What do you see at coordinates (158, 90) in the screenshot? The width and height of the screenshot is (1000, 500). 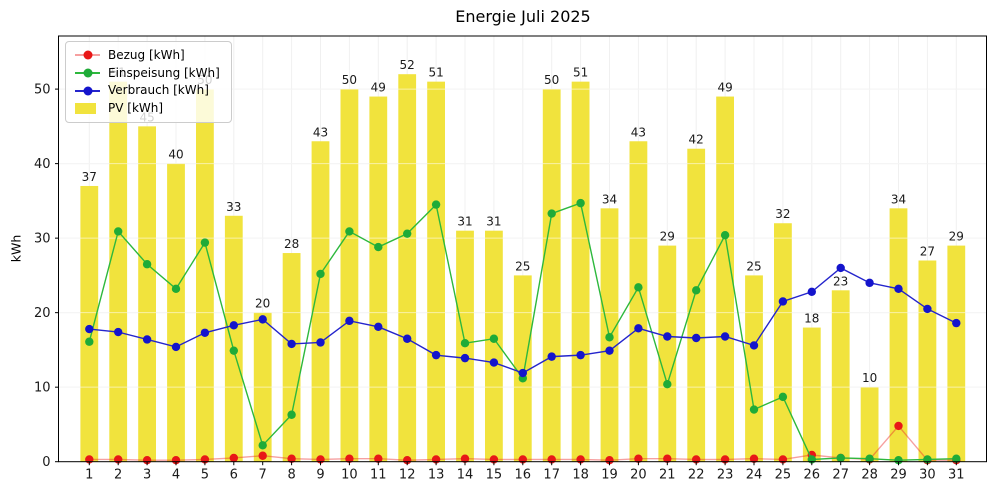 I see `legend-label-verbrauch: Verbrauch [kWh]` at bounding box center [158, 90].